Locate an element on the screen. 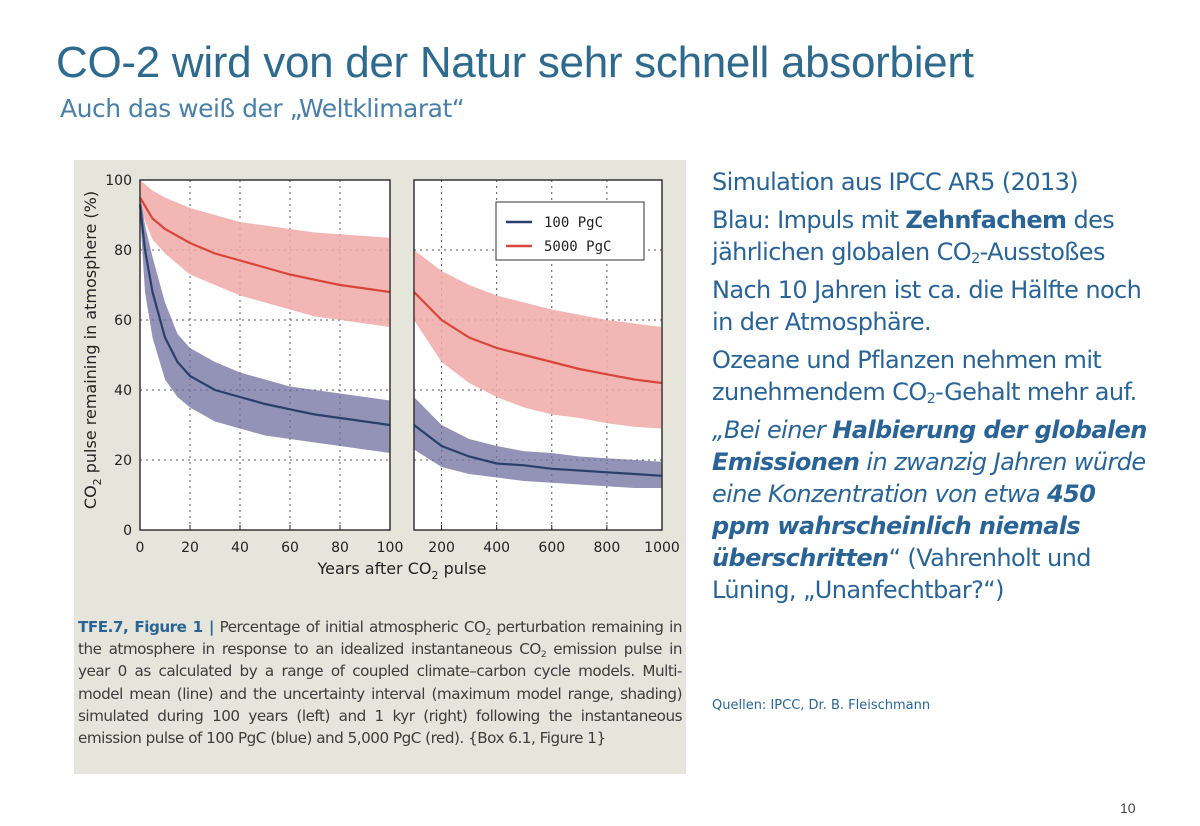  x-tick-label: 600 is located at coordinates (551, 548).